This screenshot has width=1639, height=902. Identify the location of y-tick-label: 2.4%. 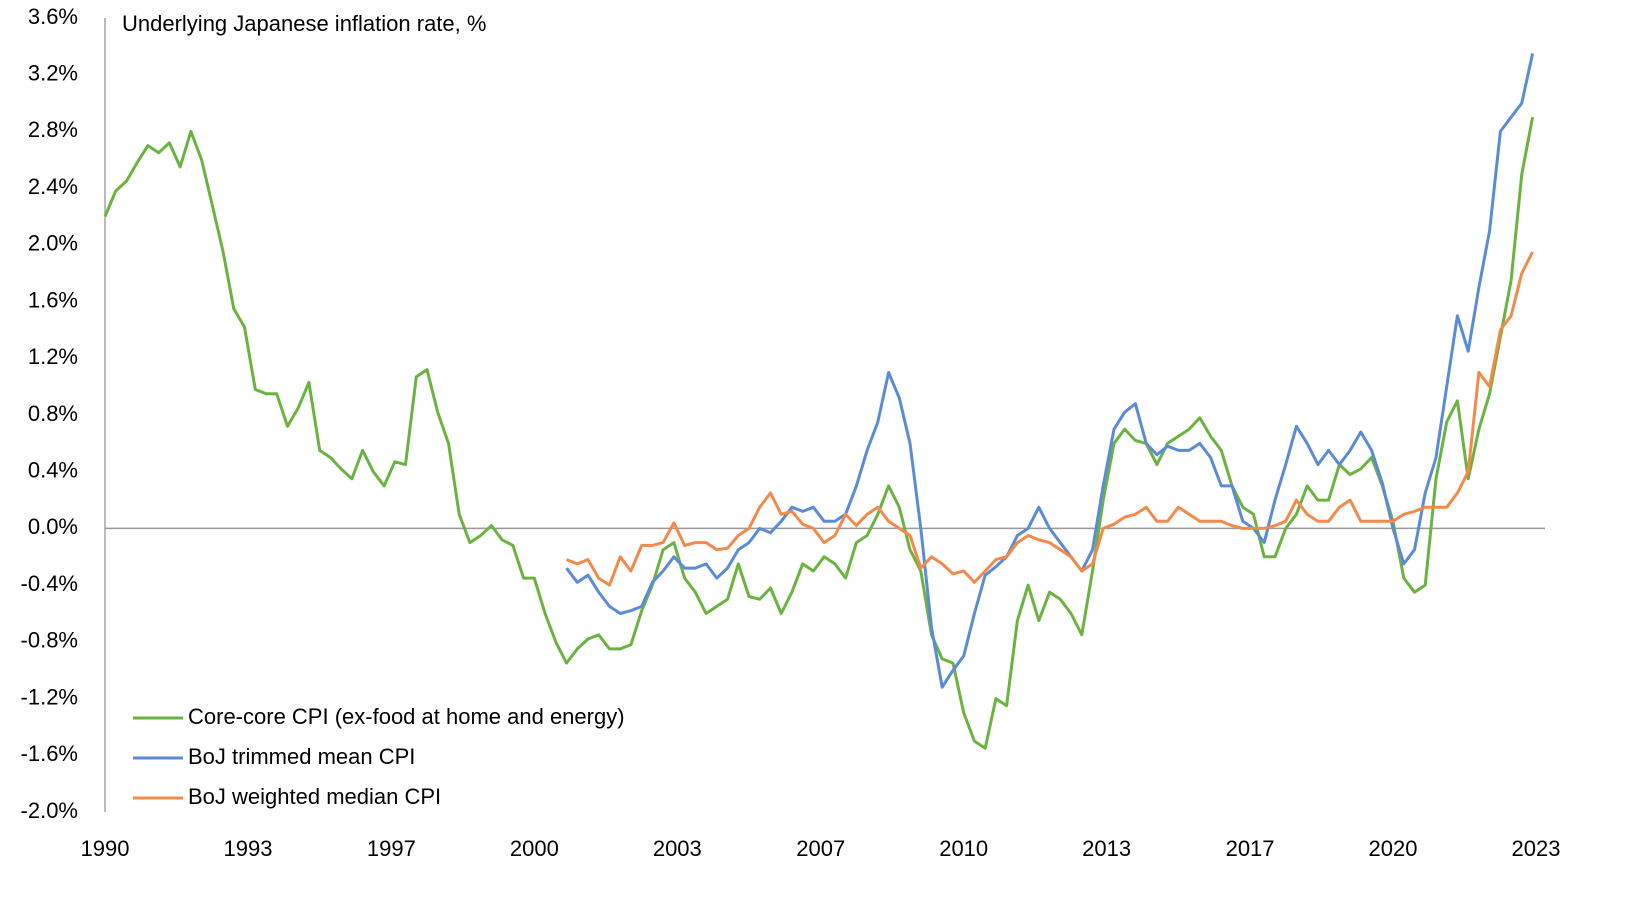
(53, 186).